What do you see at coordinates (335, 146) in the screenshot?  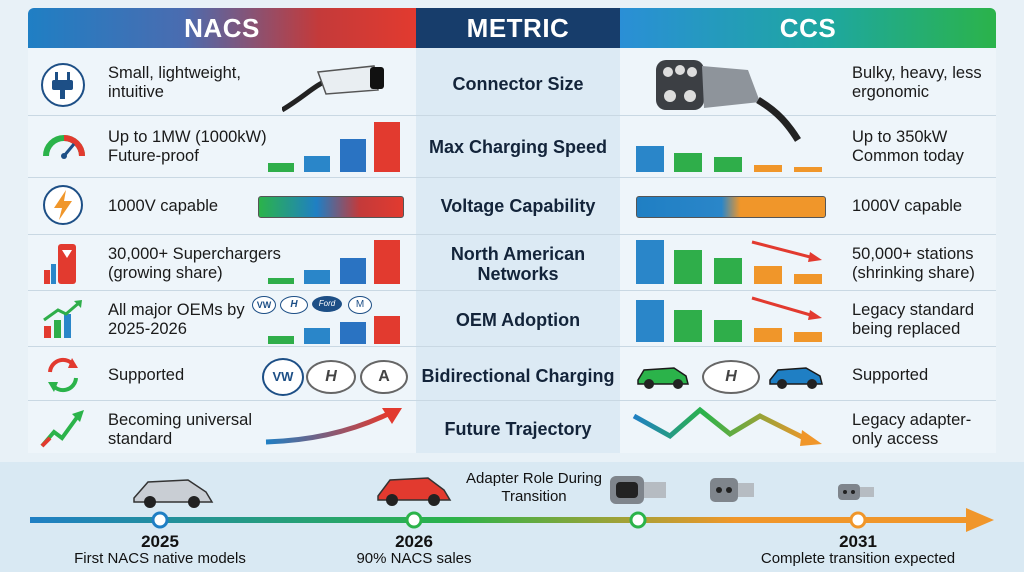 I see `nacs-speed-bars` at bounding box center [335, 146].